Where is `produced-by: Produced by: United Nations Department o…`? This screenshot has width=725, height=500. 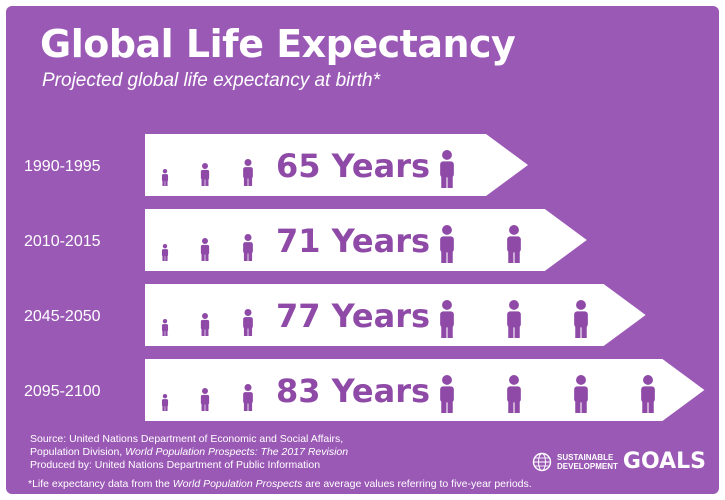
produced-by: Produced by: United Nations Department o… is located at coordinates (175, 465).